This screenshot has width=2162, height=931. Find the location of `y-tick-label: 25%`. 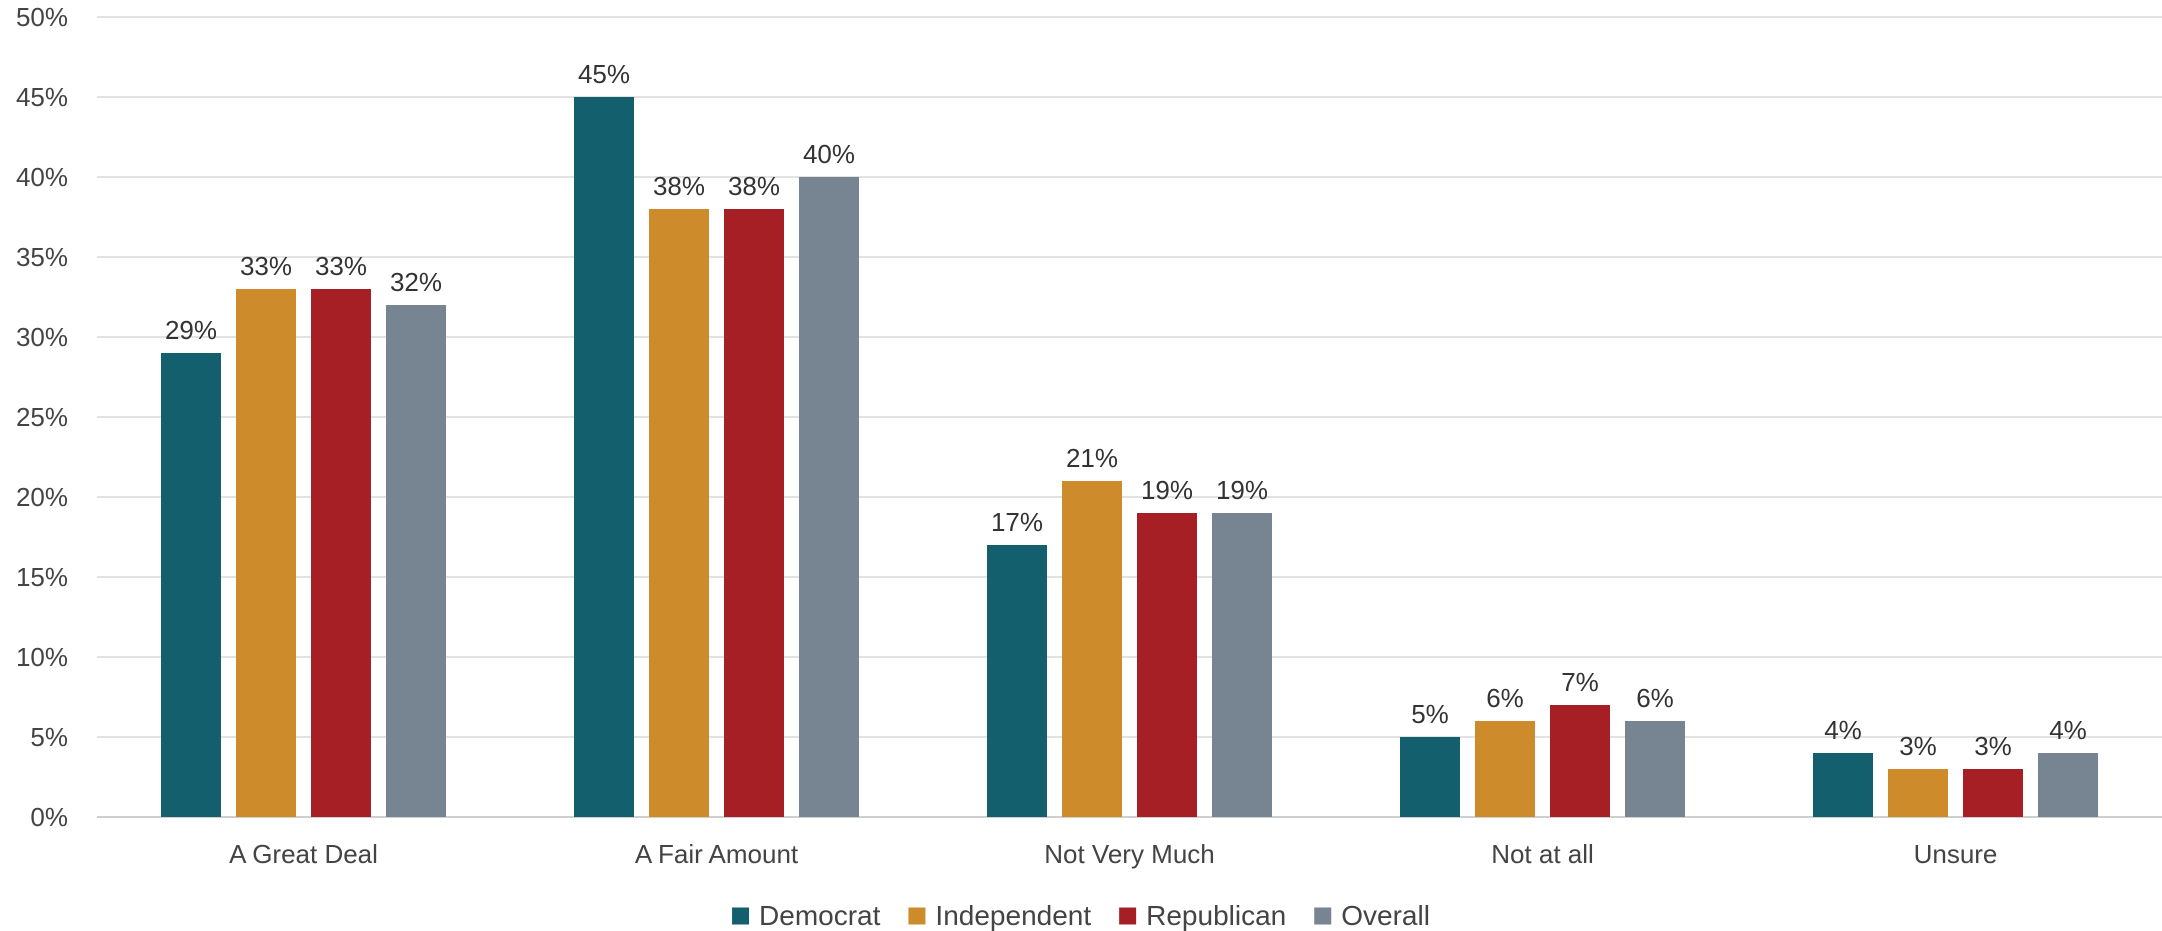

y-tick-label: 25% is located at coordinates (42, 417).